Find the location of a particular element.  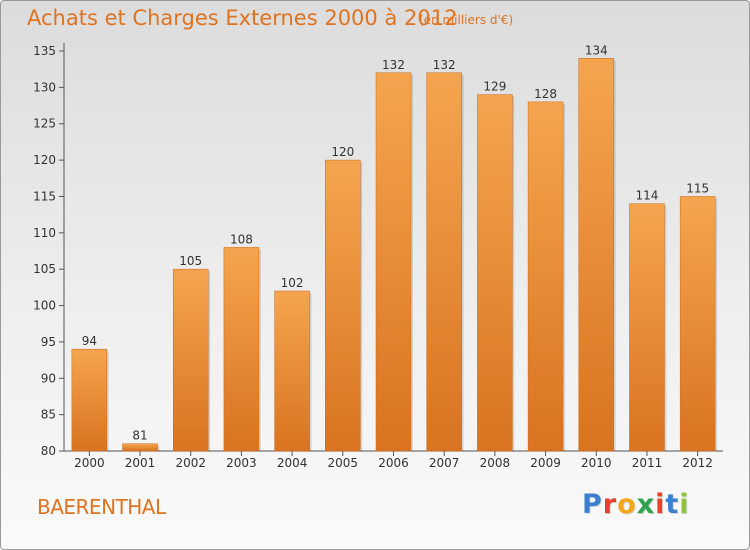

bar-group: 102 is located at coordinates (293, 364).